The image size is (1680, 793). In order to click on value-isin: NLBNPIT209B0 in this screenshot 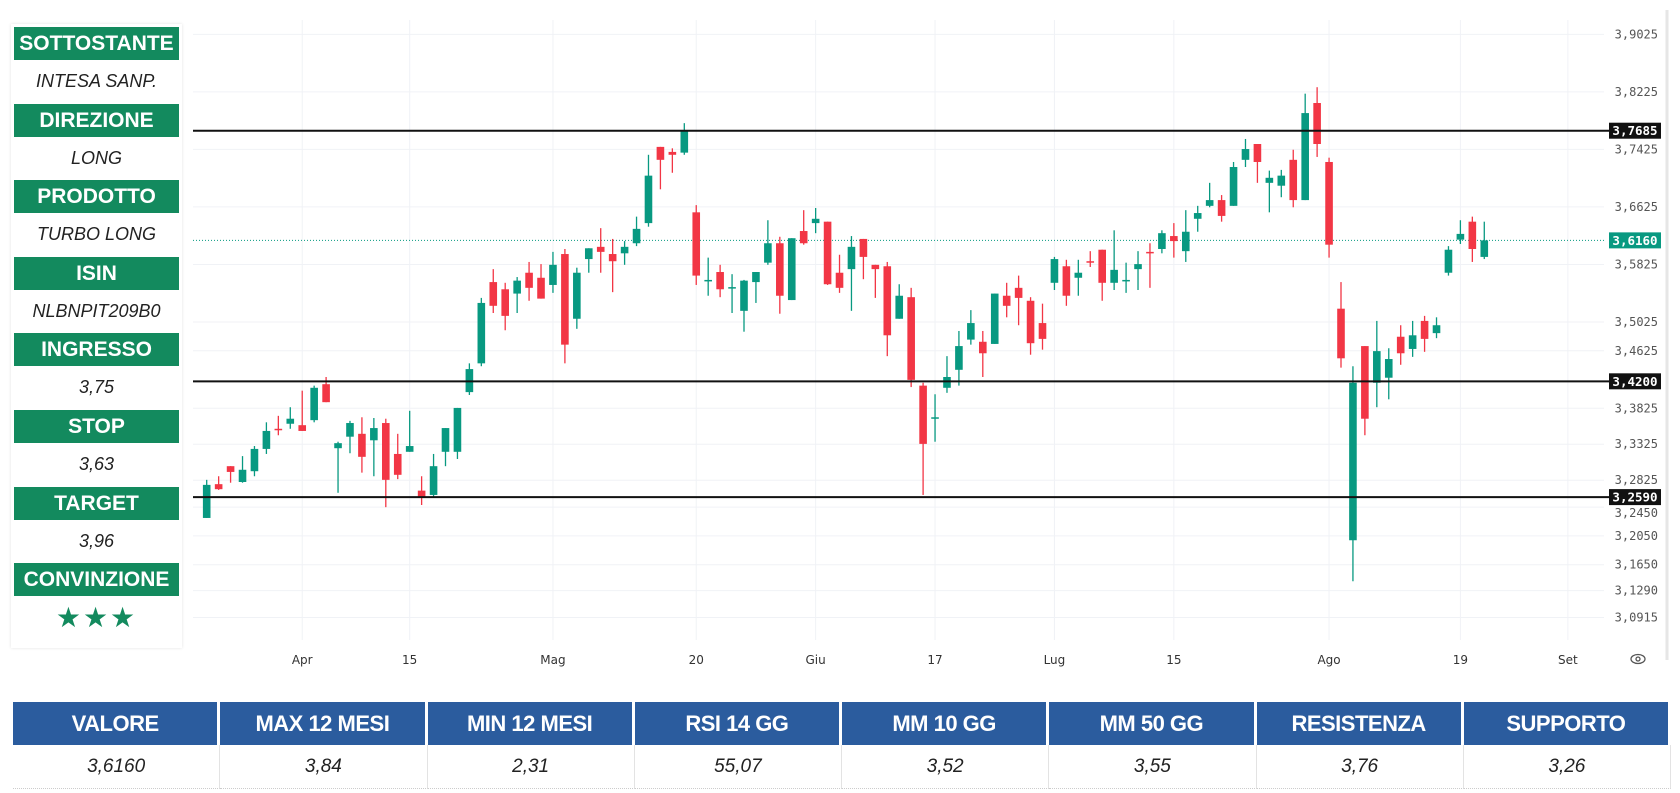, I will do `click(96, 310)`.